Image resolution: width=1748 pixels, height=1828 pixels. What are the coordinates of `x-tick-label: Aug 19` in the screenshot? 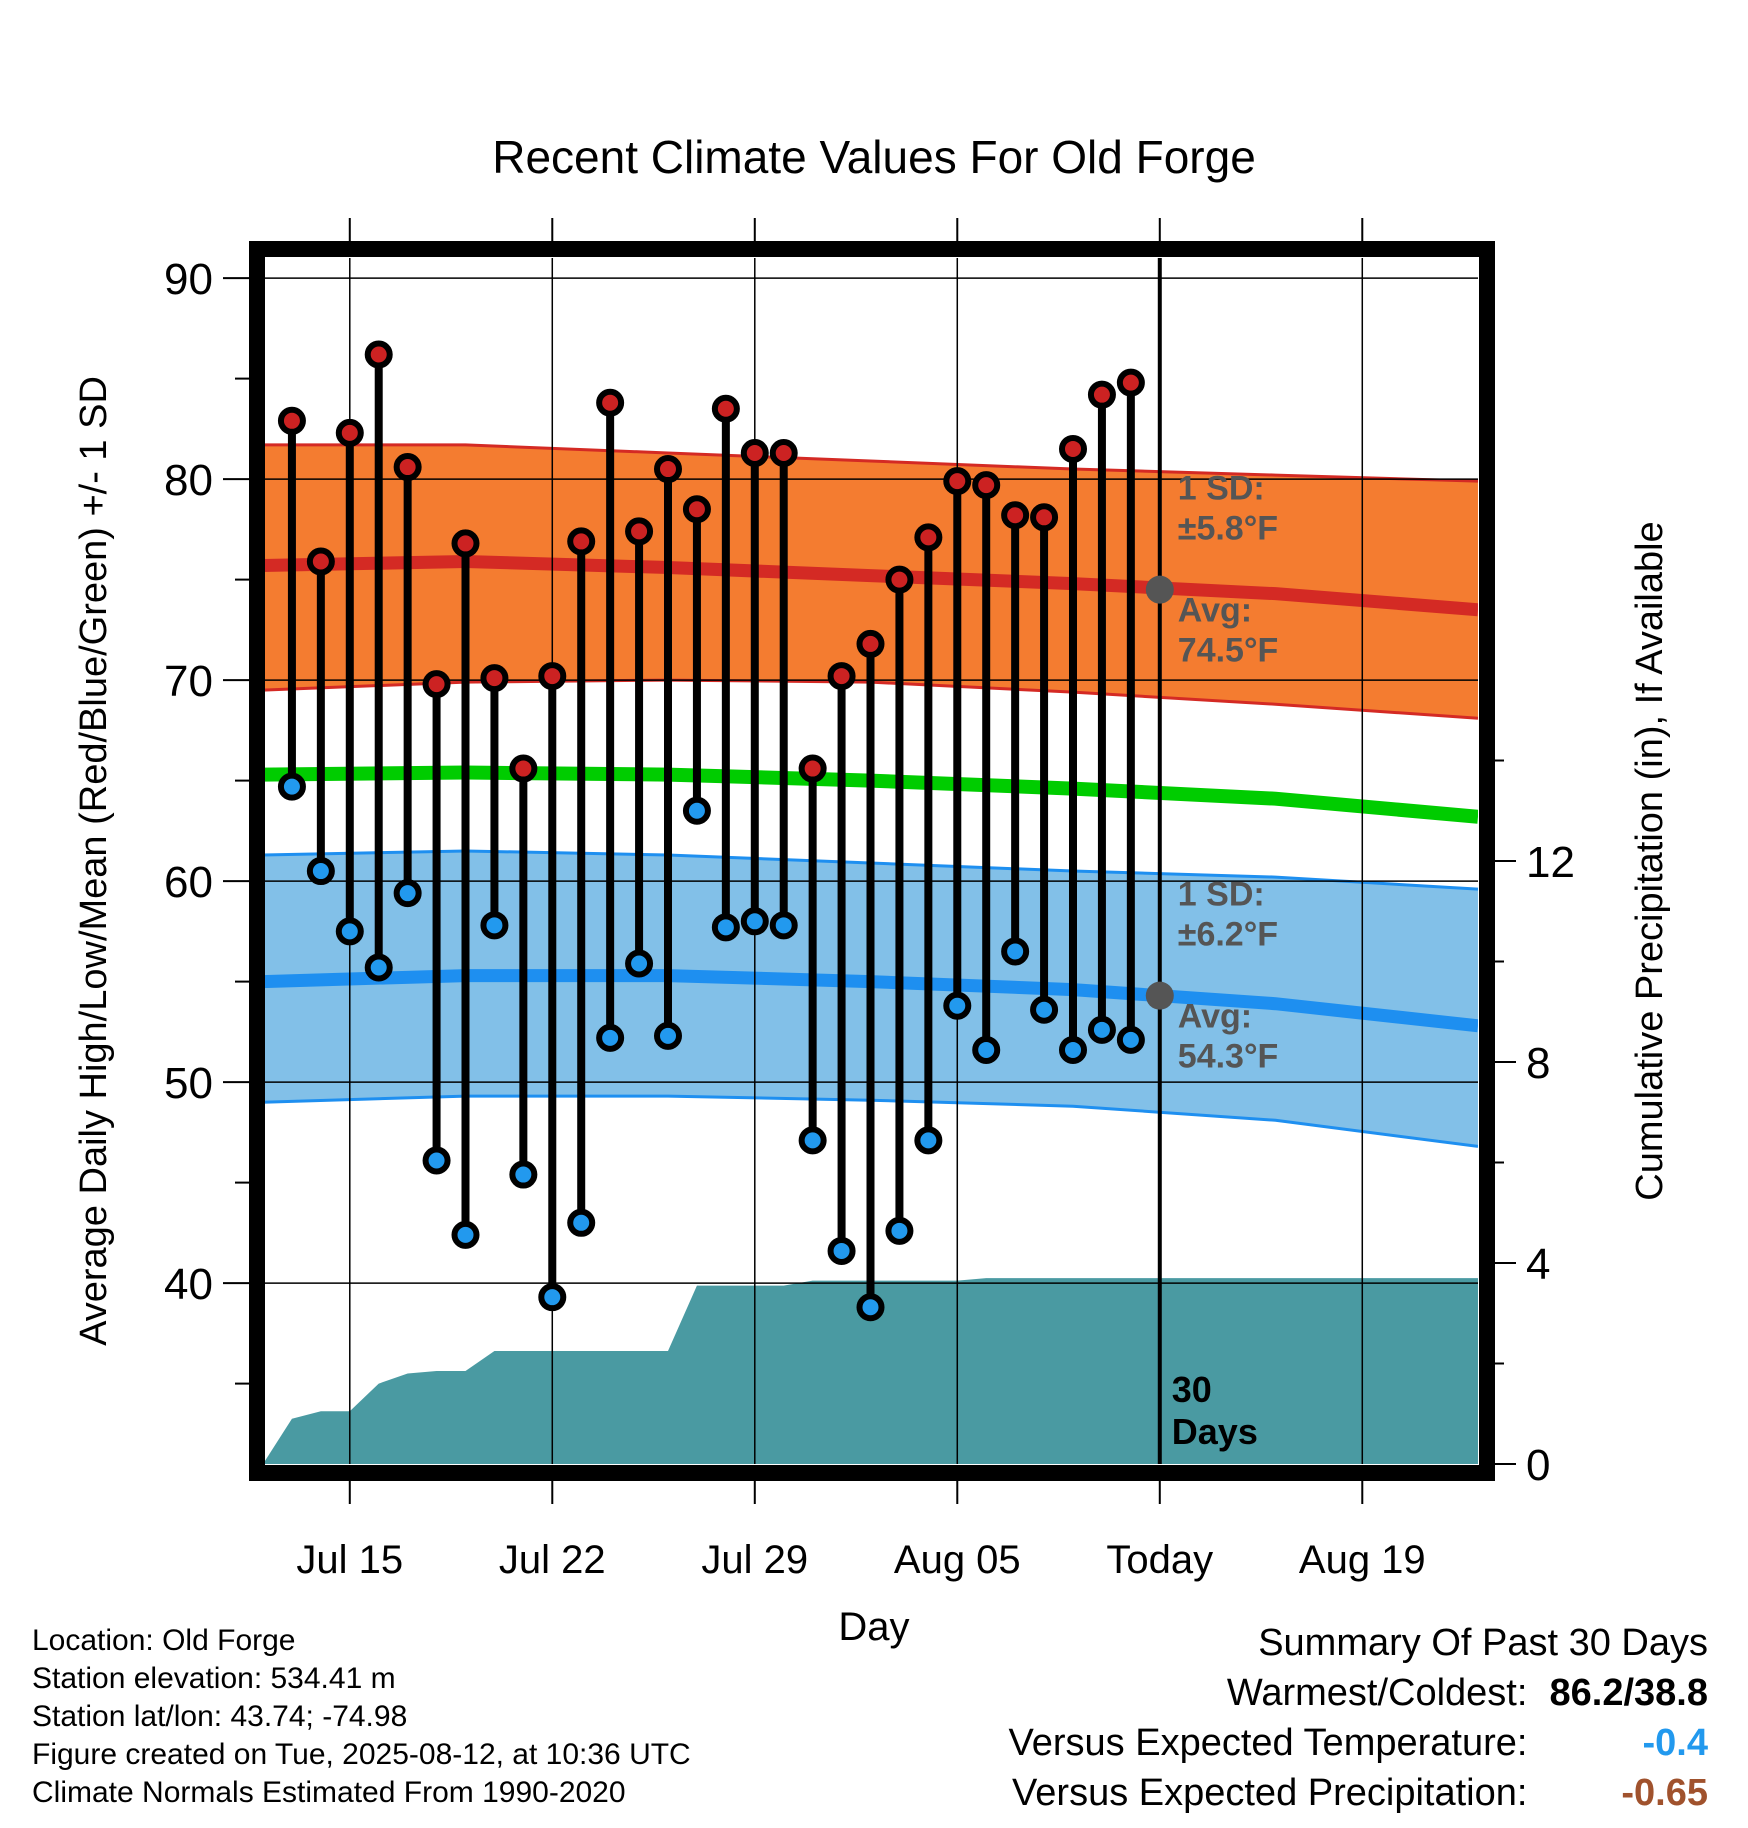 It's located at (1362, 1560).